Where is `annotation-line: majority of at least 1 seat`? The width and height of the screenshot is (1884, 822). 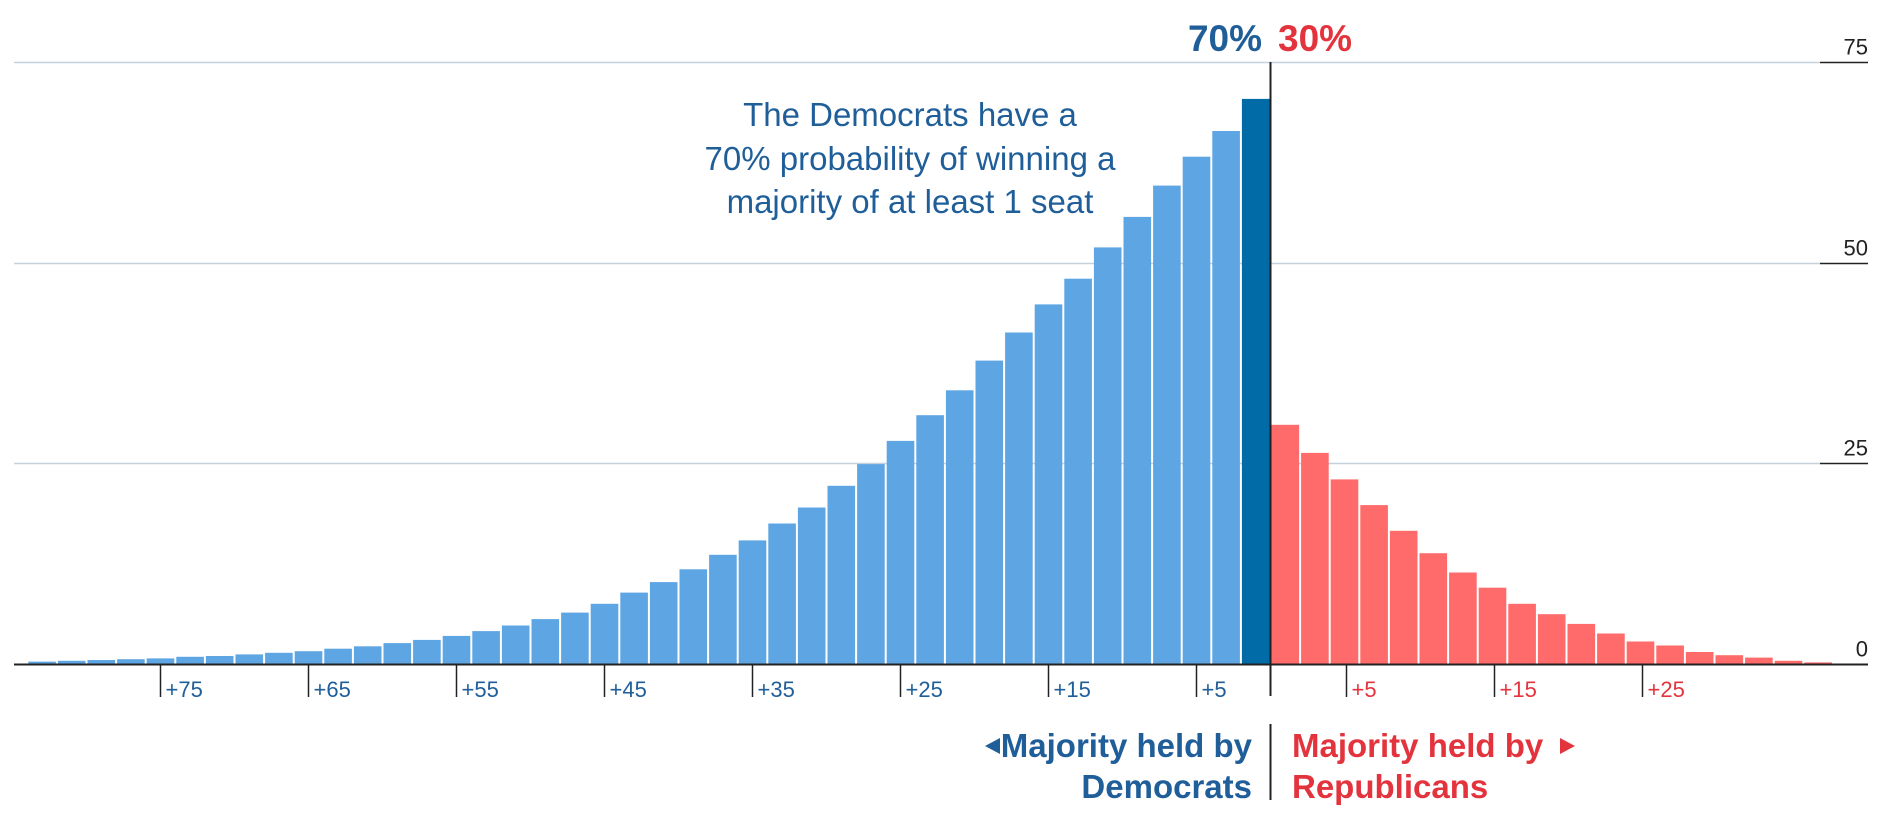 annotation-line: majority of at least 1 seat is located at coordinates (910, 201).